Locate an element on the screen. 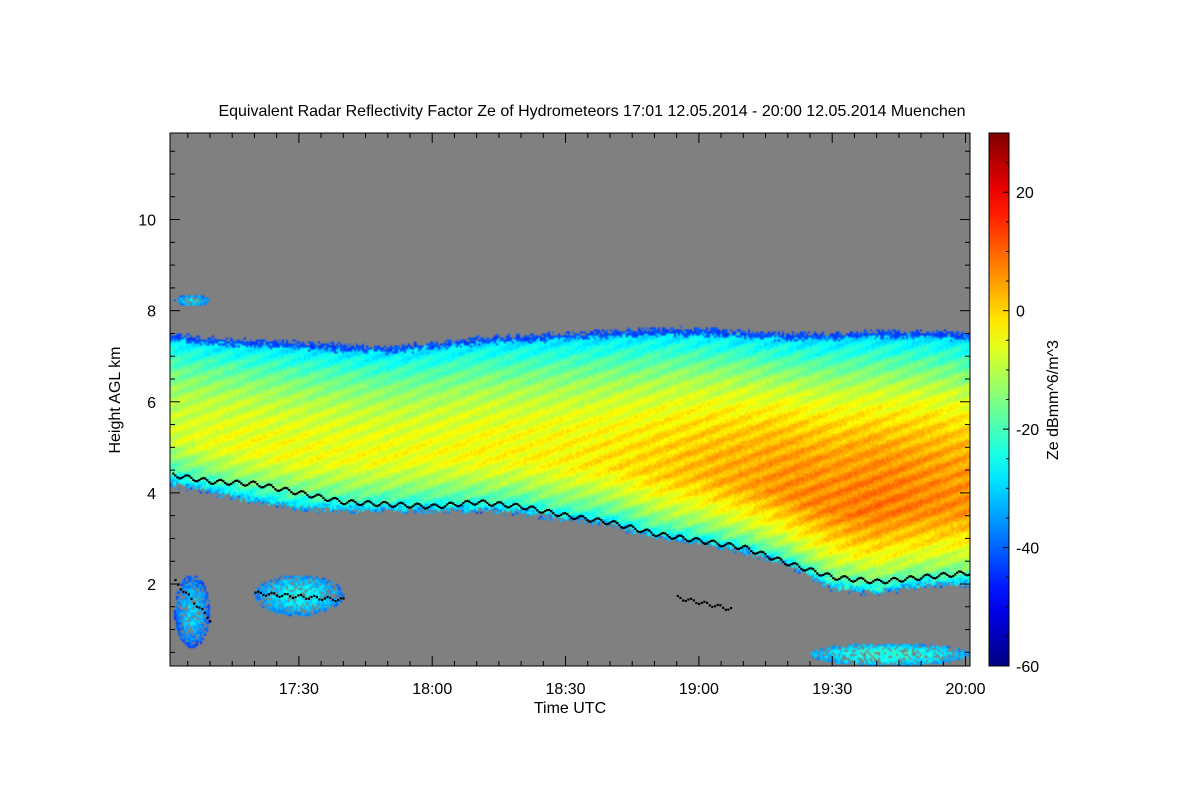  x-tick-label: 18:00 is located at coordinates (432, 689).